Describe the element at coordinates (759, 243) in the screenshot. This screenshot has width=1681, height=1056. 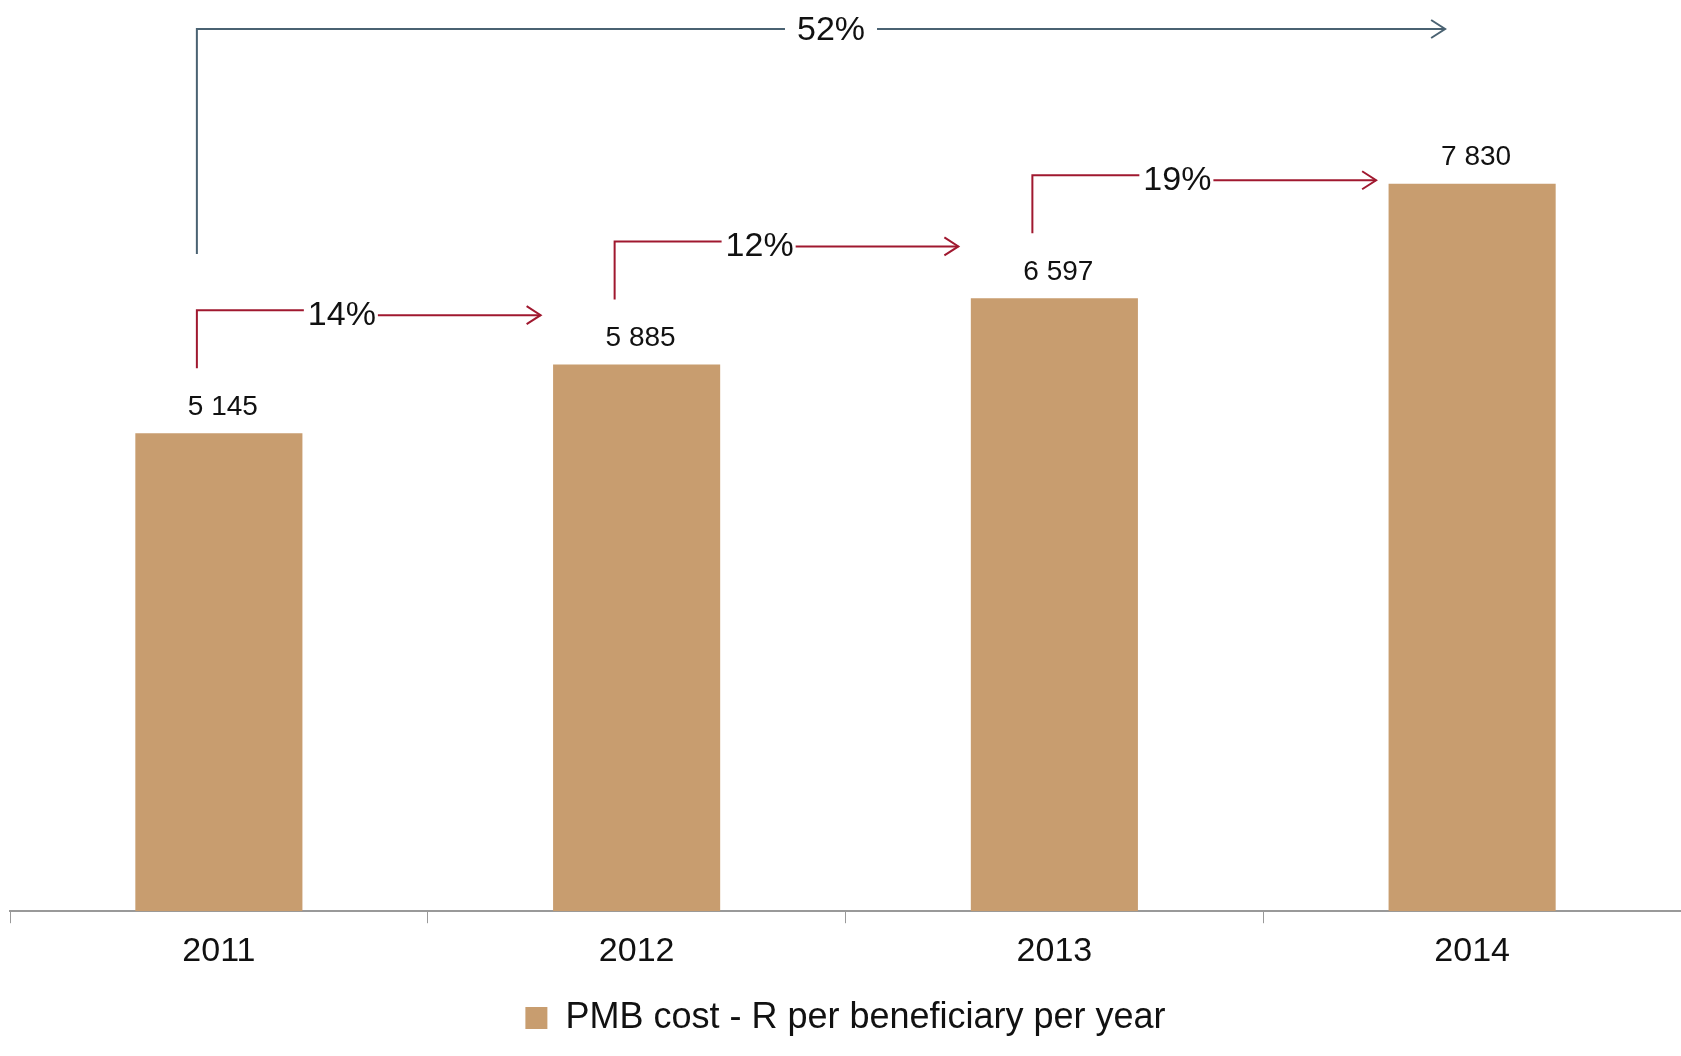
I see `annotation: 12%` at that location.